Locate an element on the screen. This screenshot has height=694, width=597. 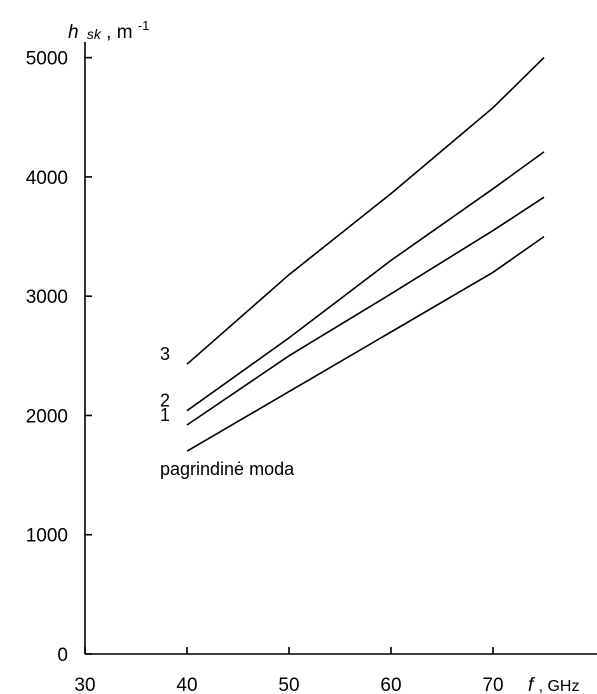
y-tick-label: 5000 is located at coordinates (47, 59).